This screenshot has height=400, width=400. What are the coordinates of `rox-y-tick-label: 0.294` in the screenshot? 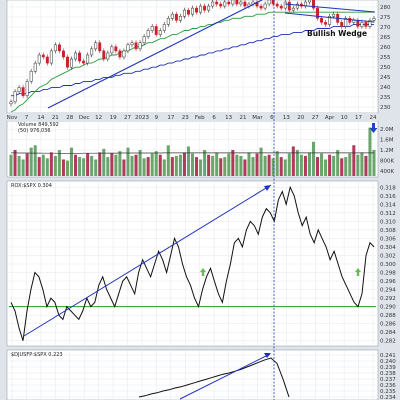 It's located at (388, 291).